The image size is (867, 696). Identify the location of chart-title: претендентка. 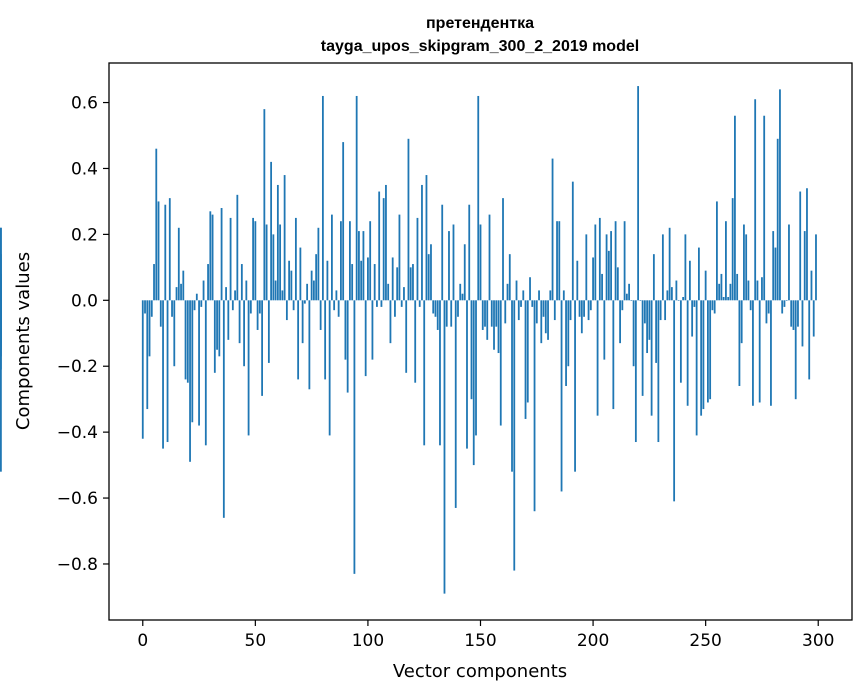
(480, 23).